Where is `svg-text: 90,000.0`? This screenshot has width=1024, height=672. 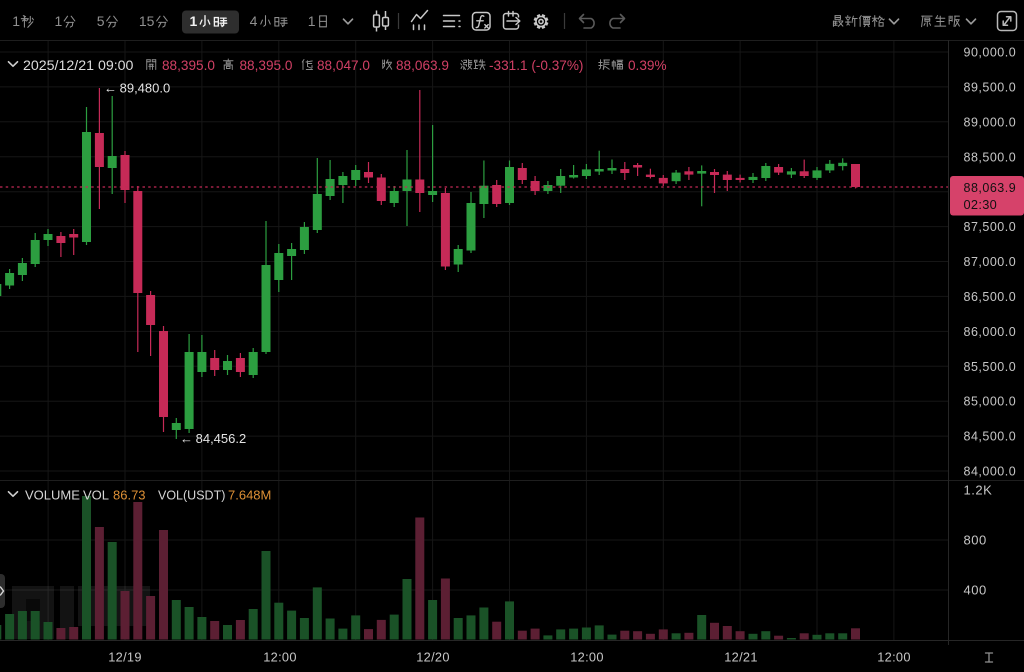 svg-text: 90,000.0 is located at coordinates (990, 53).